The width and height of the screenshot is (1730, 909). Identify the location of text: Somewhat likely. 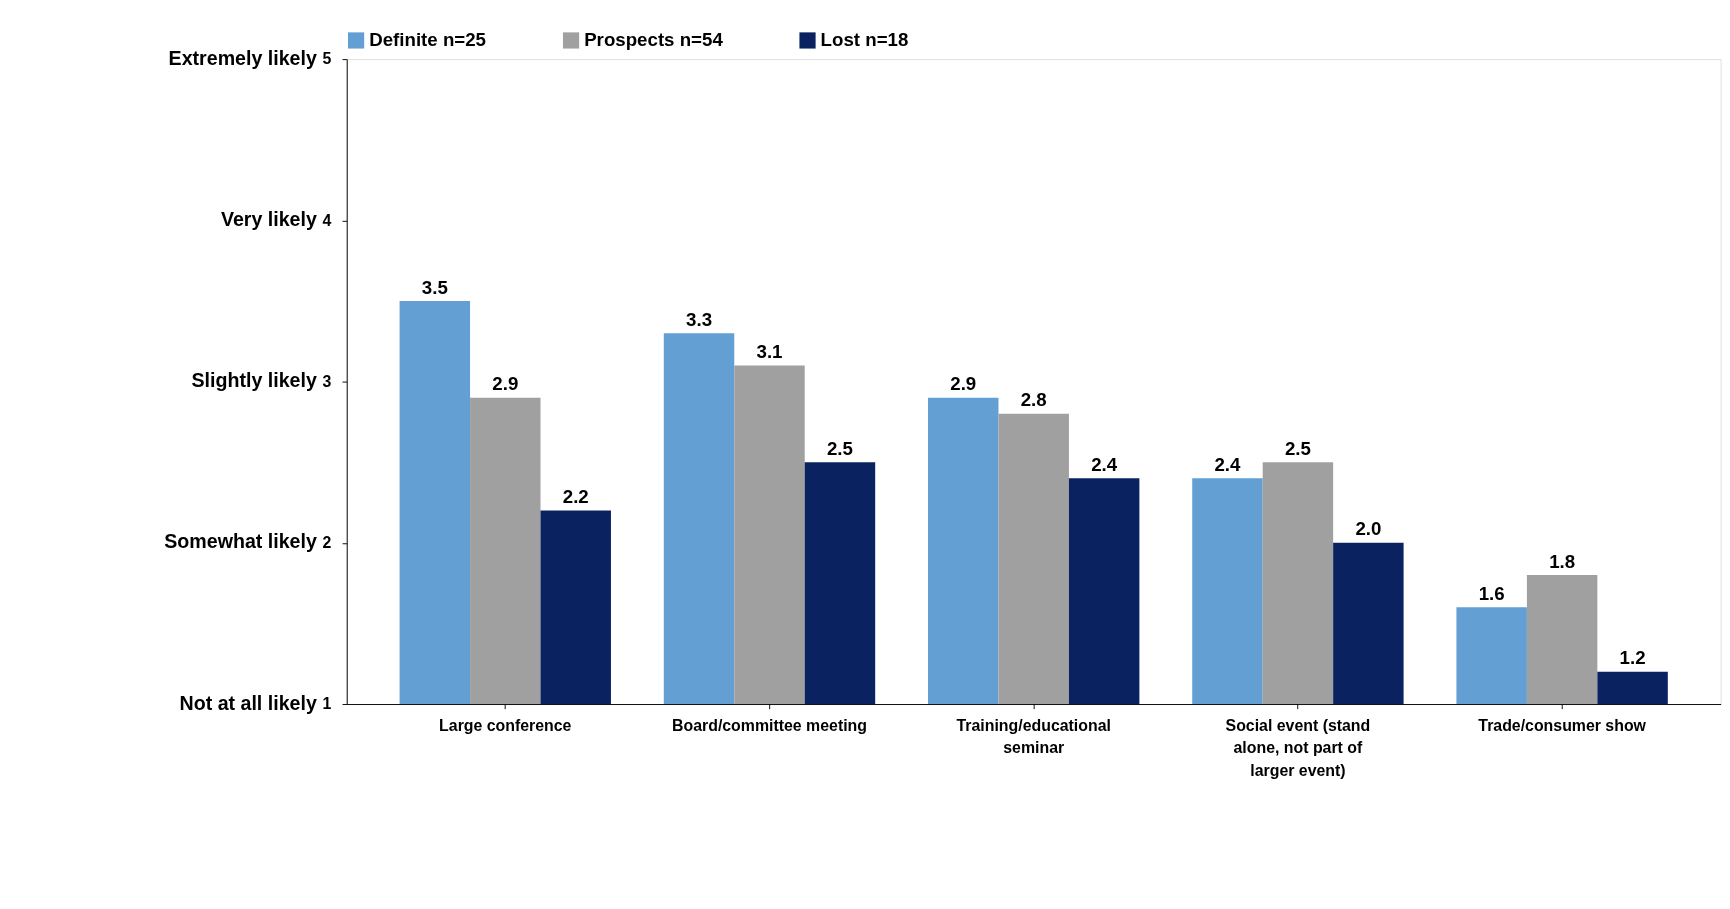
(240, 541).